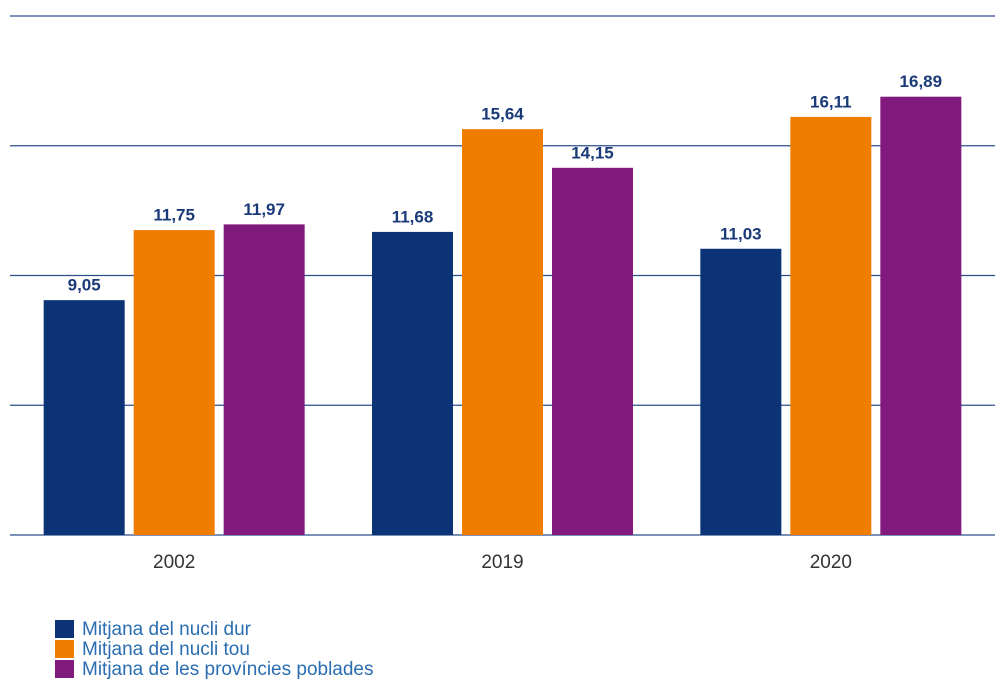 The height and width of the screenshot is (693, 1005). Describe the element at coordinates (831, 101) in the screenshot. I see `data-label: 16,11` at that location.